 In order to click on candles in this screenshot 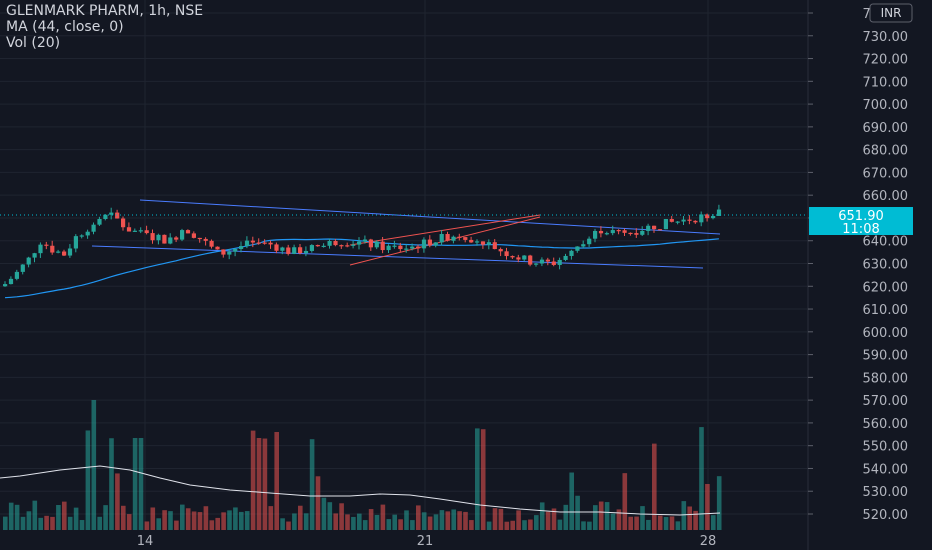, I will do `click(362, 245)`.